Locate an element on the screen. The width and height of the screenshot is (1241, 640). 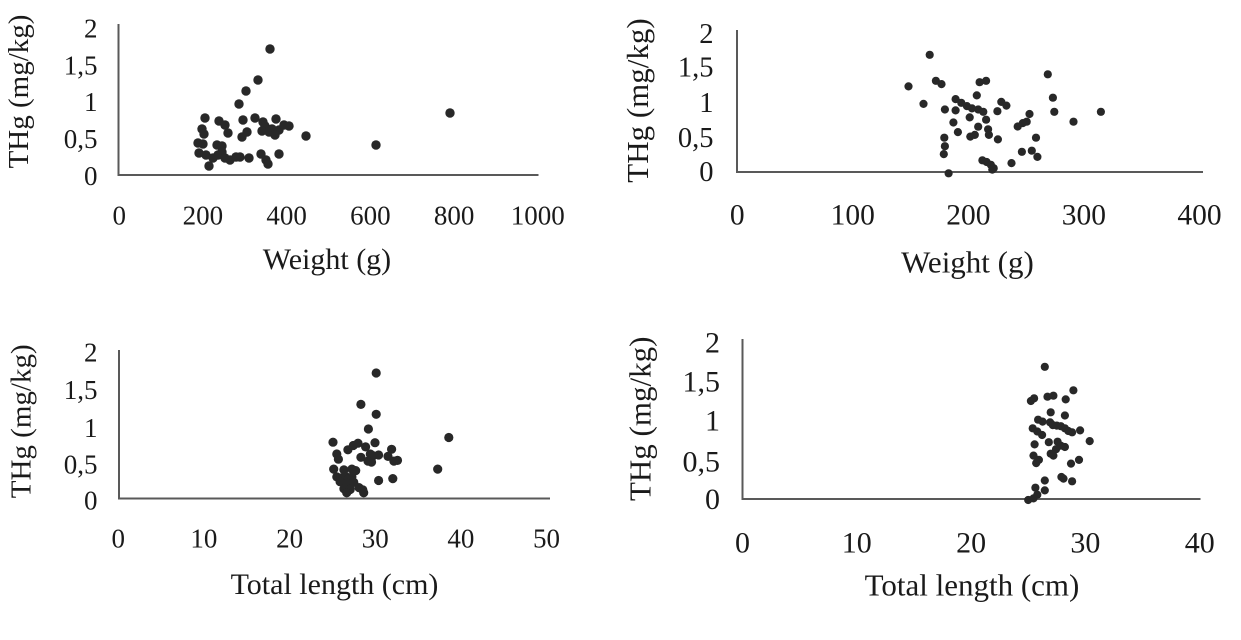
svg-text: 100 is located at coordinates (853, 216).